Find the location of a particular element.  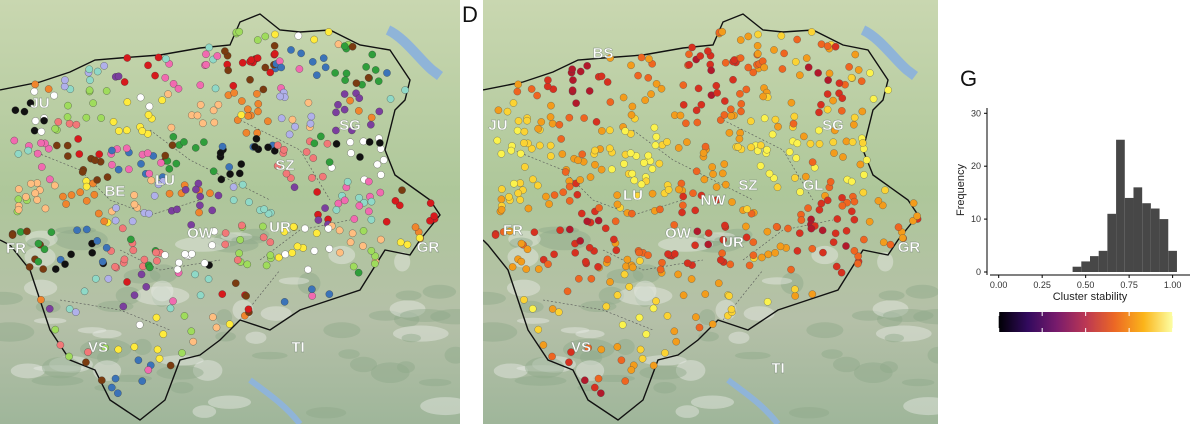

x-tick-label: 0.50 is located at coordinates (1086, 285).